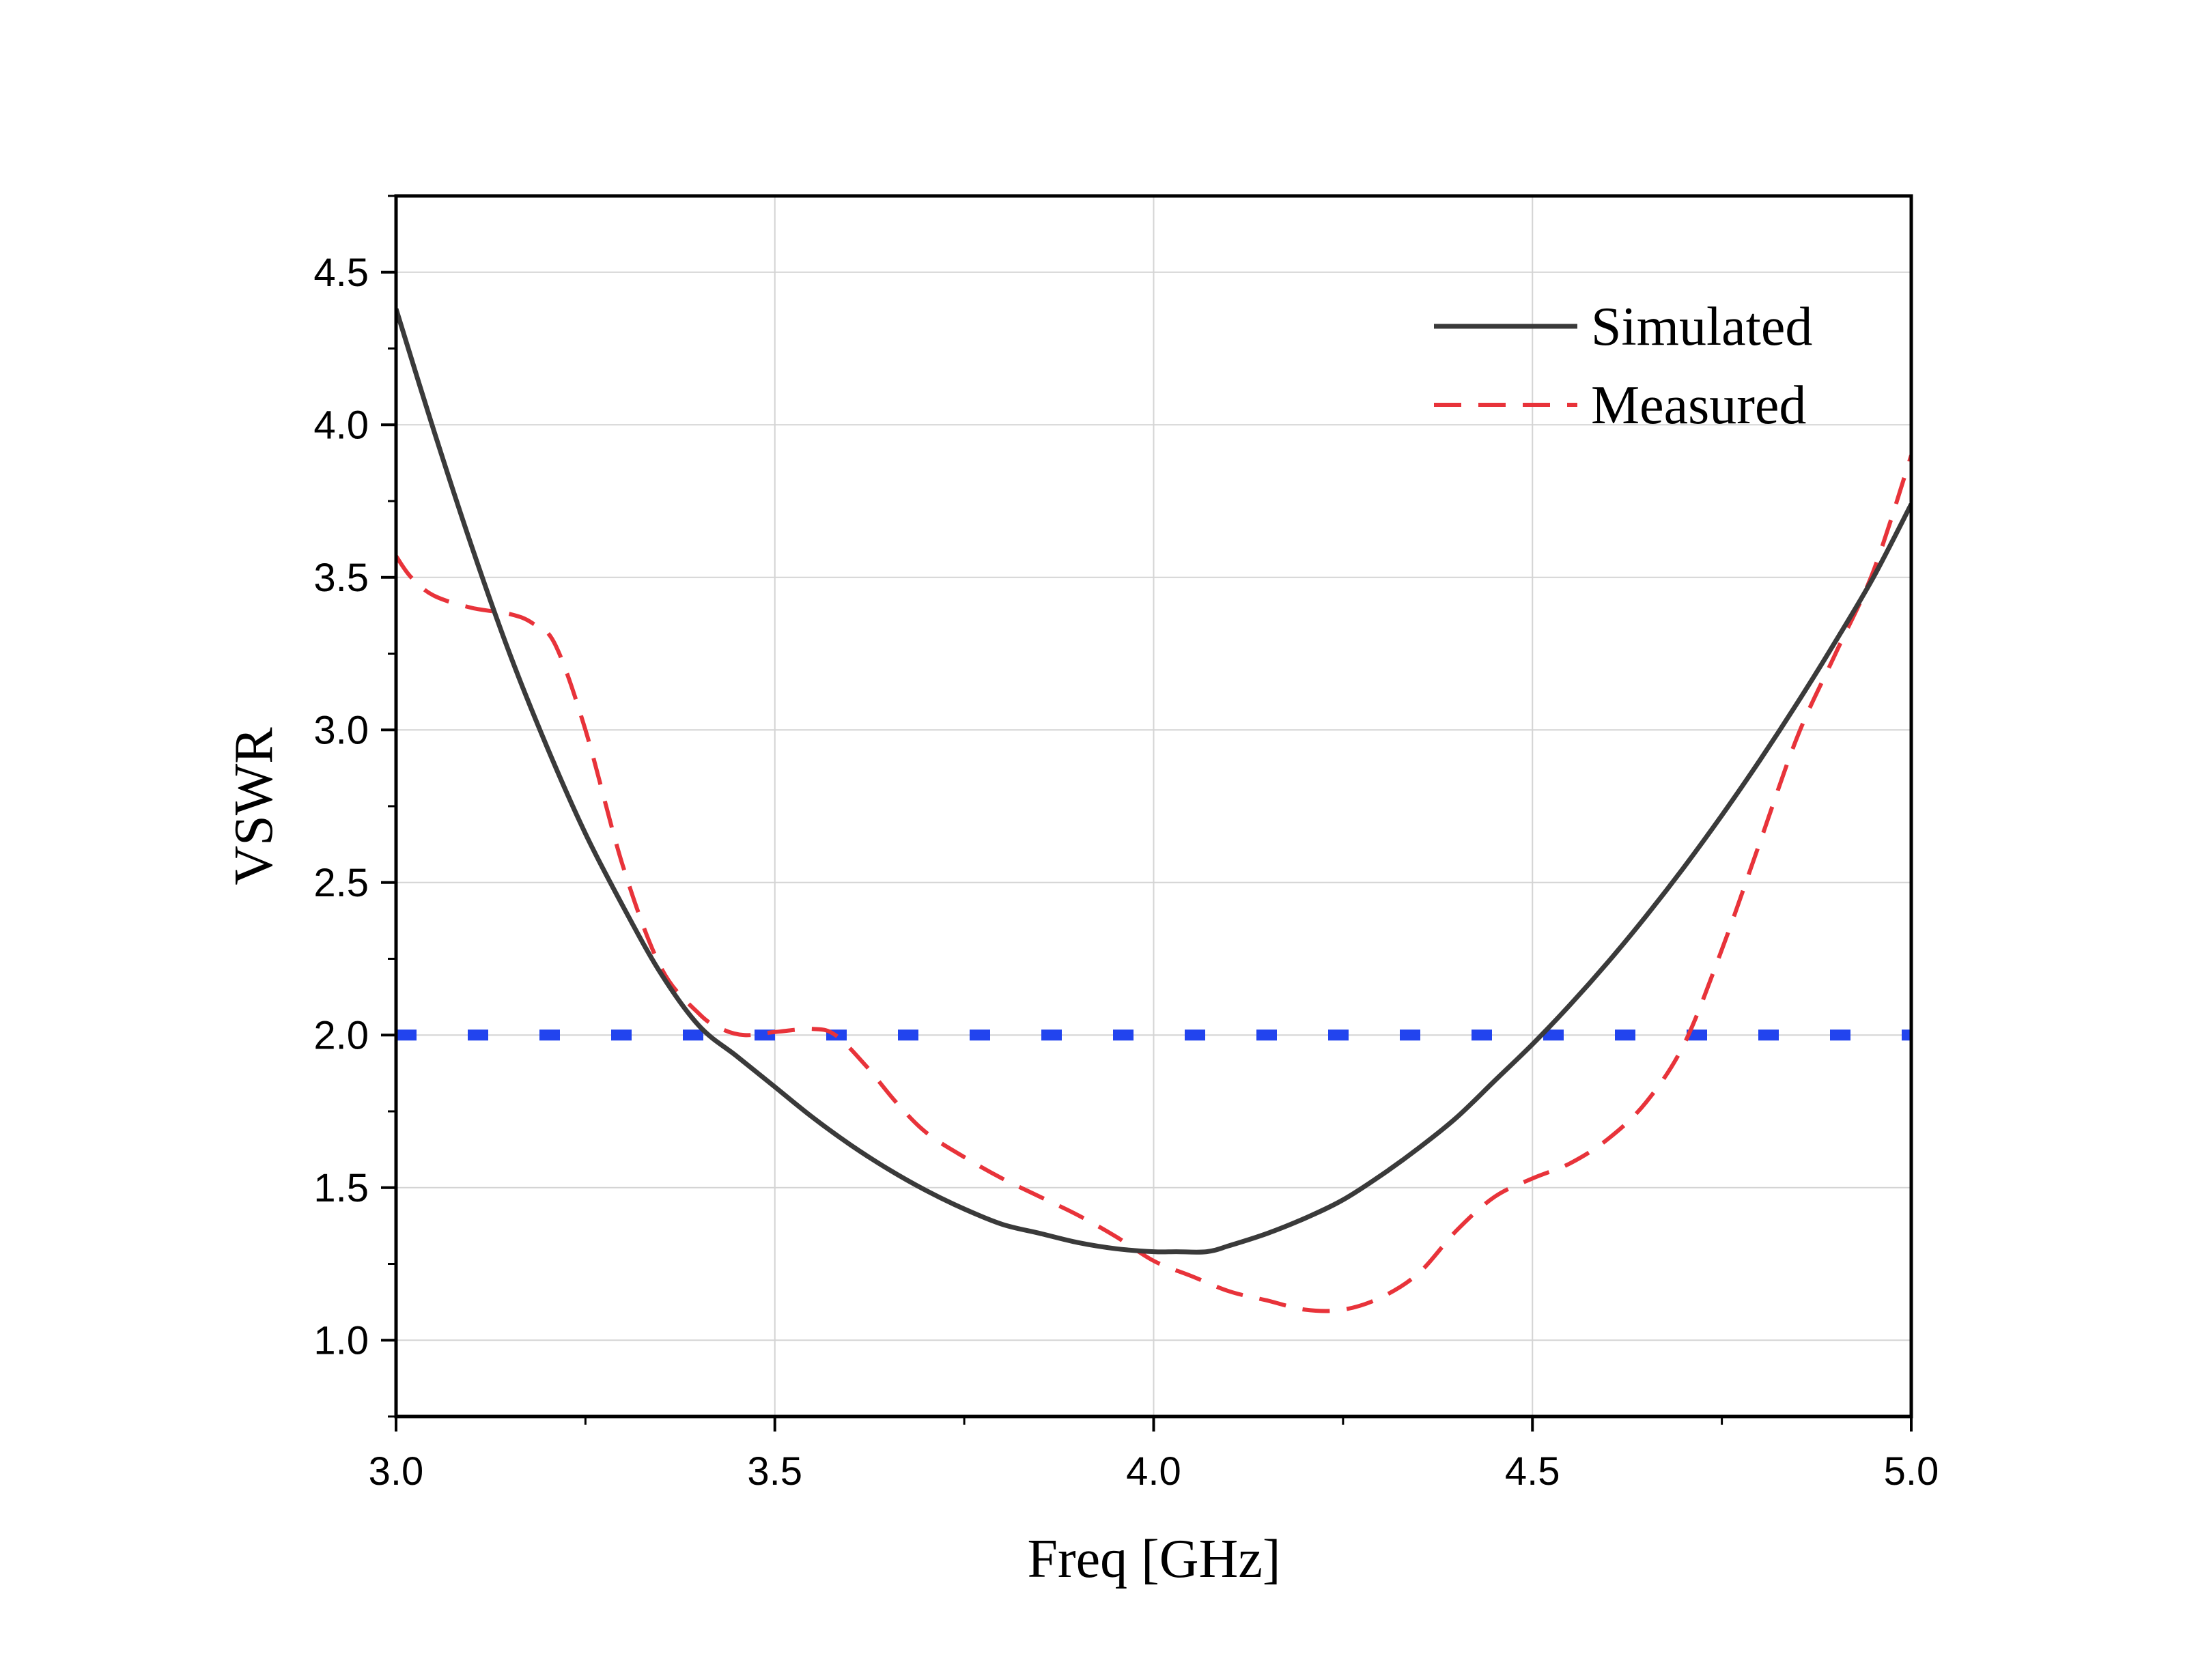  Describe the element at coordinates (1532, 1471) in the screenshot. I see `x-tick-label: 4.5` at that location.